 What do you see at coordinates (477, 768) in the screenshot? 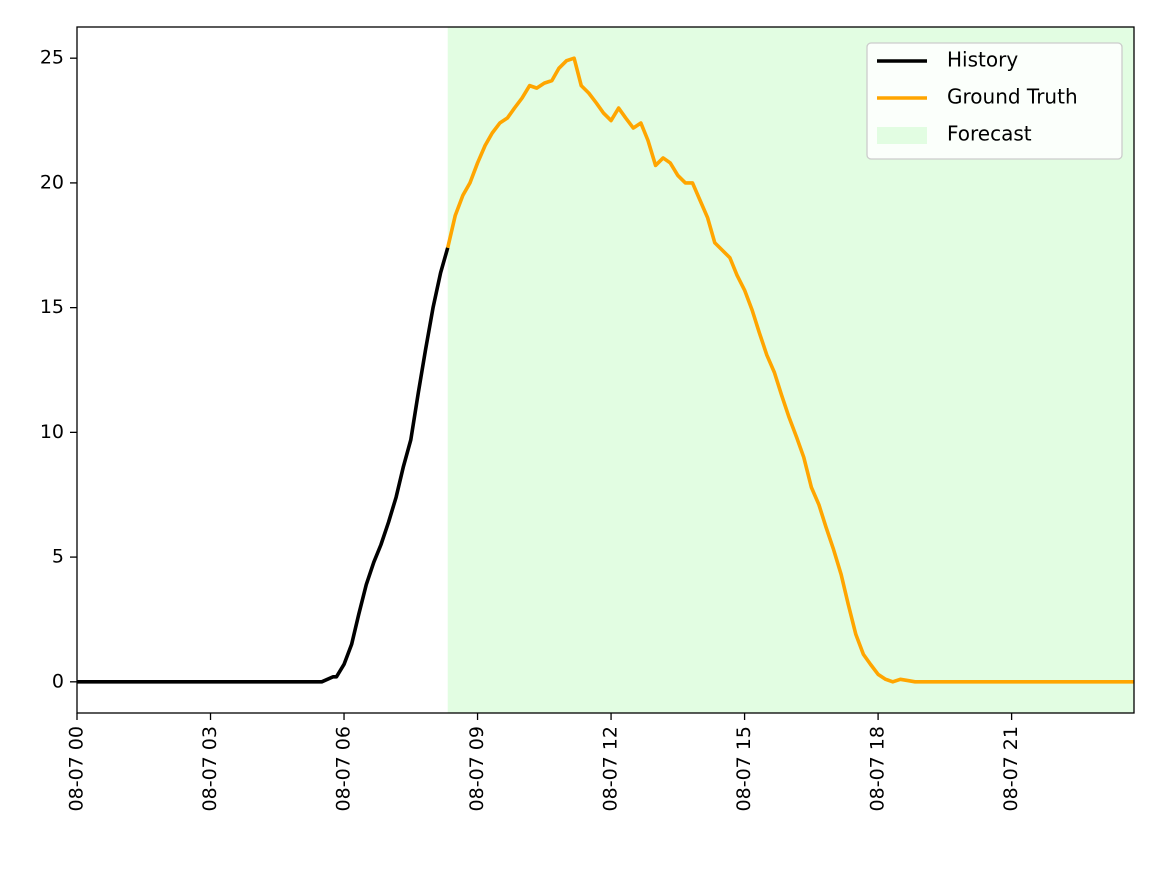
I see `x-tick-label: 08-07 09` at bounding box center [477, 768].